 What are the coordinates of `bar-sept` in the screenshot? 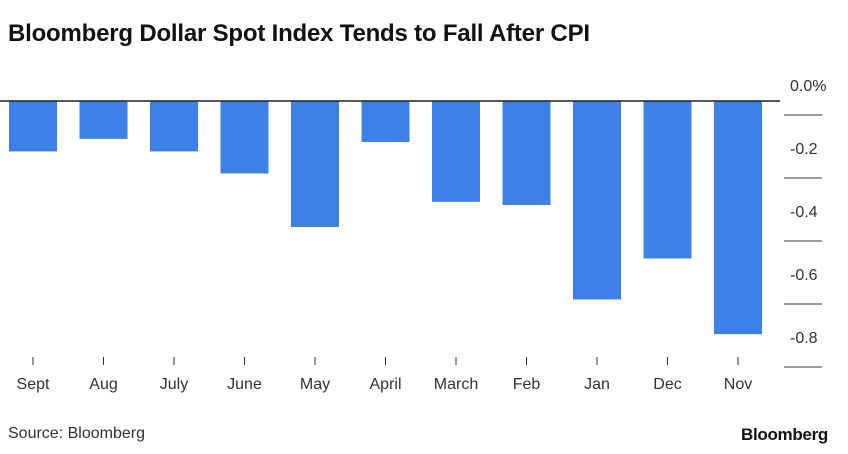 It's located at (33, 126).